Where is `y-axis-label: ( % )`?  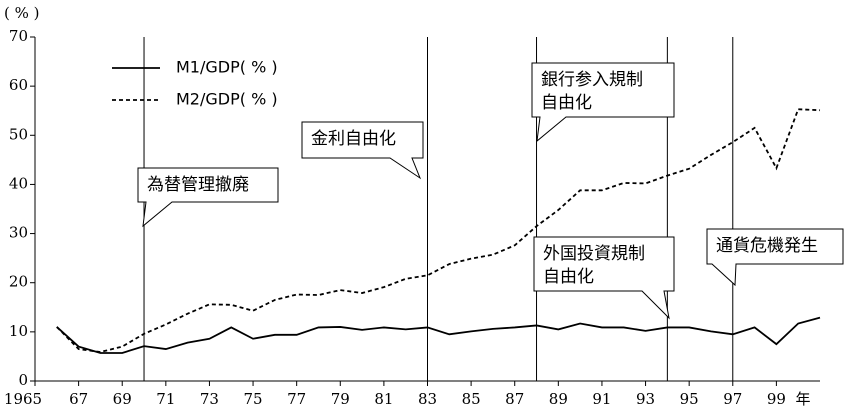
y-axis-label: ( % ) is located at coordinates (22, 13).